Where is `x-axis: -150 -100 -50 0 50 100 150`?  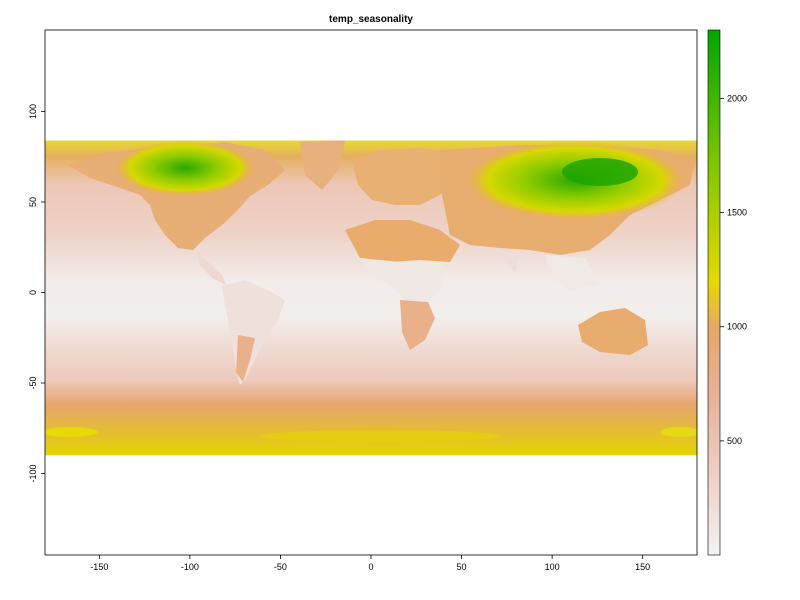 x-axis: -150 -100 -50 0 50 100 150 is located at coordinates (370, 563).